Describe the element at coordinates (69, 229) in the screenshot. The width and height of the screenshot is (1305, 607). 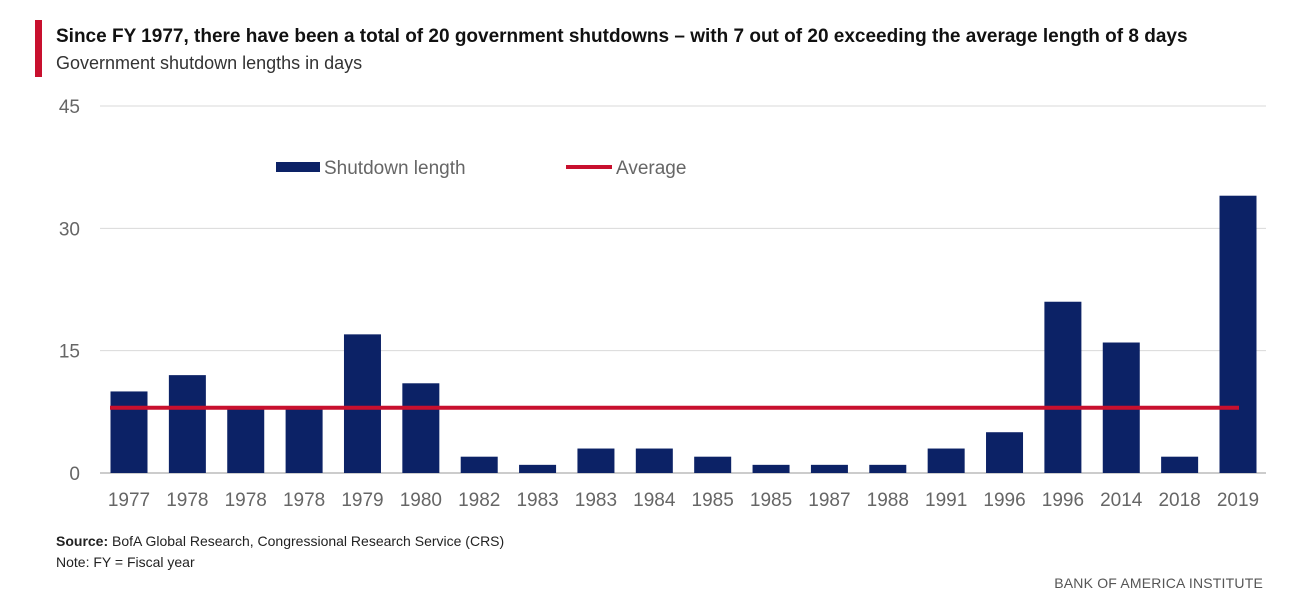
I see `y-tick-label: 30` at that location.